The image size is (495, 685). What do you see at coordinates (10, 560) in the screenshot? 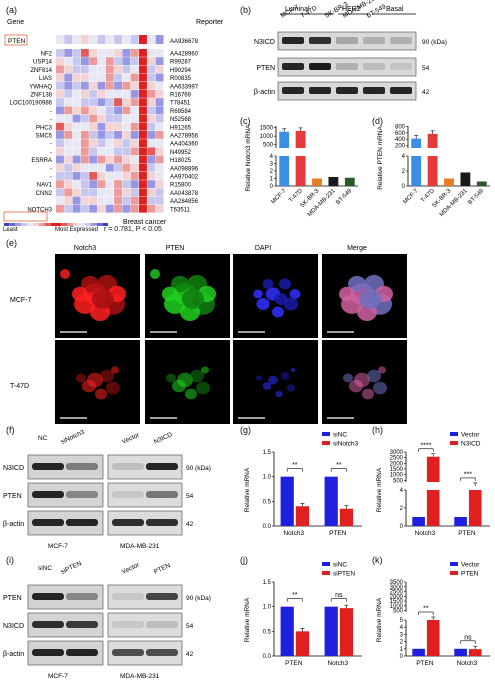
I see `panel-label-i: (i)` at bounding box center [10, 560].